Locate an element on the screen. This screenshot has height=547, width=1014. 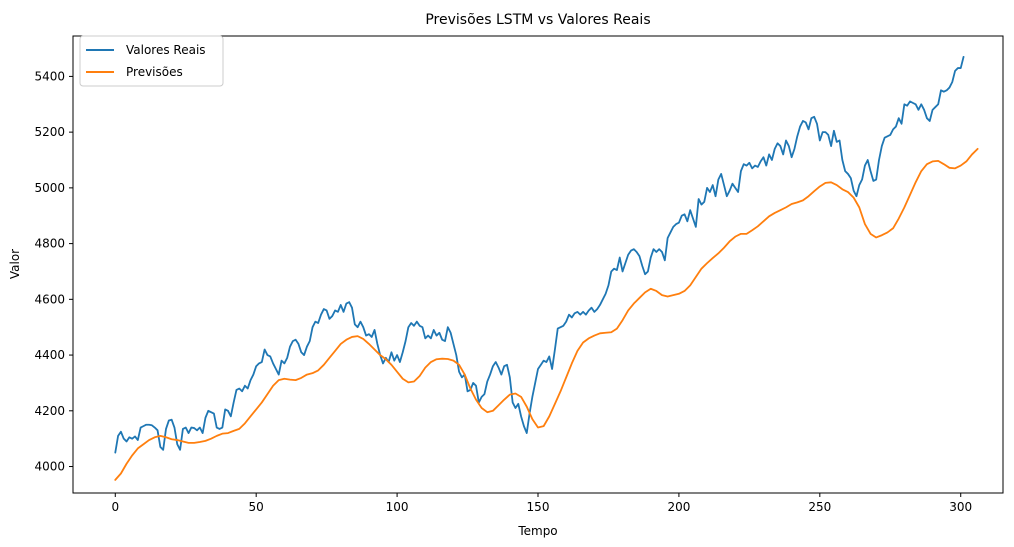
legend-box is located at coordinates (151, 61).